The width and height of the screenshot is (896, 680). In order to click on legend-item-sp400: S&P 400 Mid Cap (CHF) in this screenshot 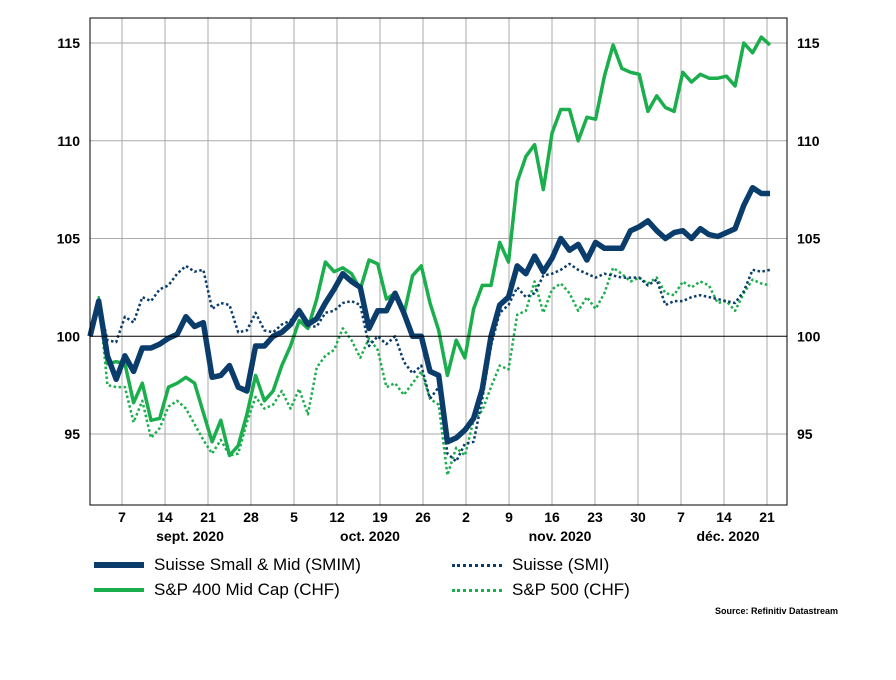, I will do `click(217, 590)`.